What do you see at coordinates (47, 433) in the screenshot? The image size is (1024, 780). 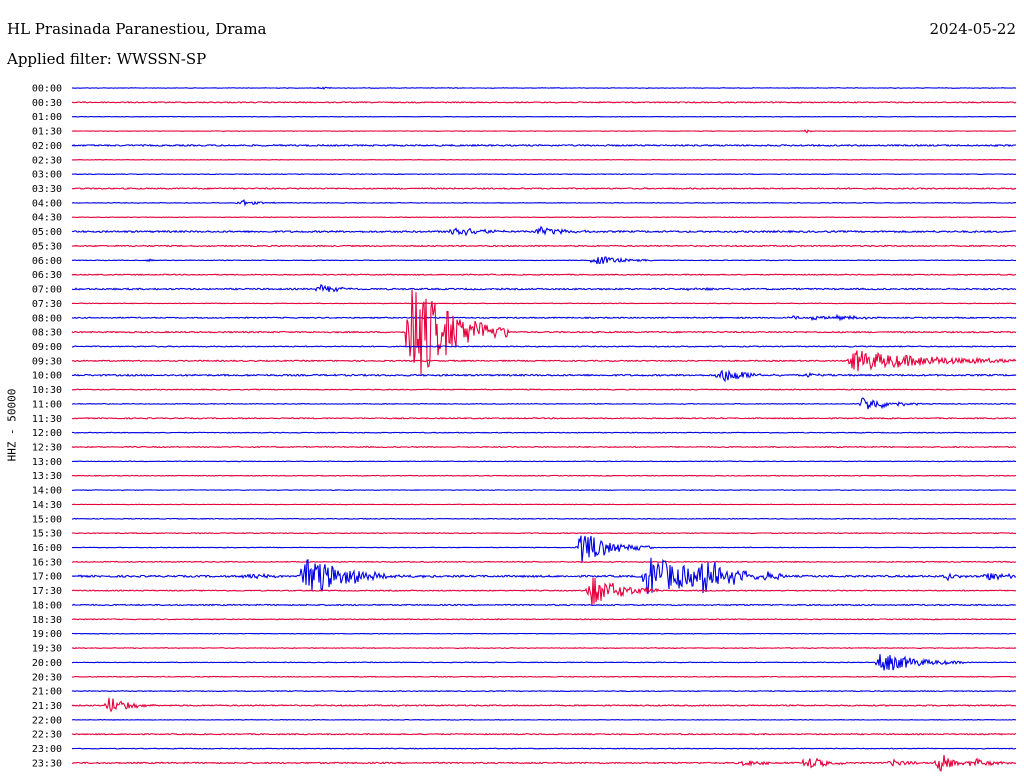 I see `row-time-label: 12:00` at bounding box center [47, 433].